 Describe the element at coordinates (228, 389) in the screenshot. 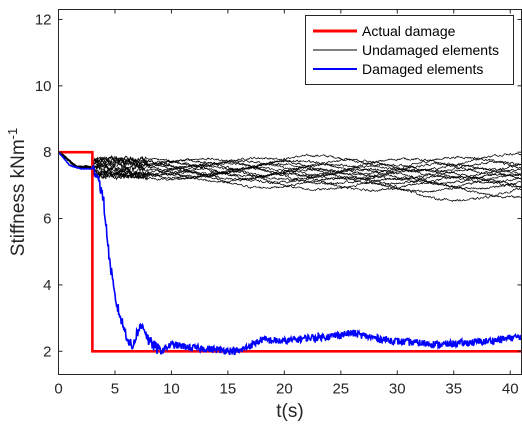

I see `x-tick-label: 15` at that location.